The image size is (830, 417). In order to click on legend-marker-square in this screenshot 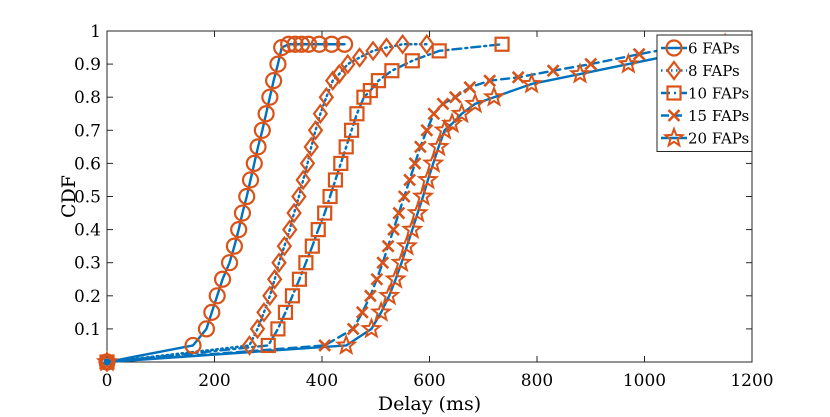, I will do `click(674, 93)`.